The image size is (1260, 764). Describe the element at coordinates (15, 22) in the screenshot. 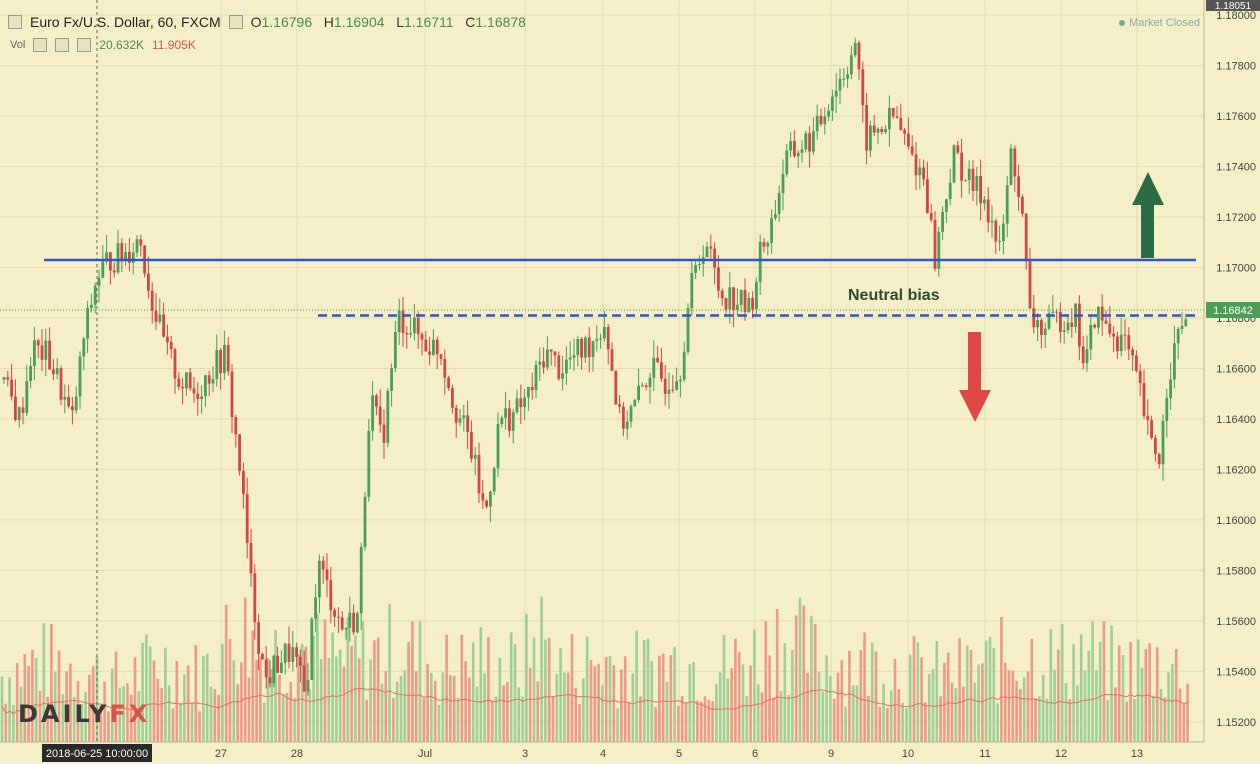

I see `chart-settings-icon` at that location.